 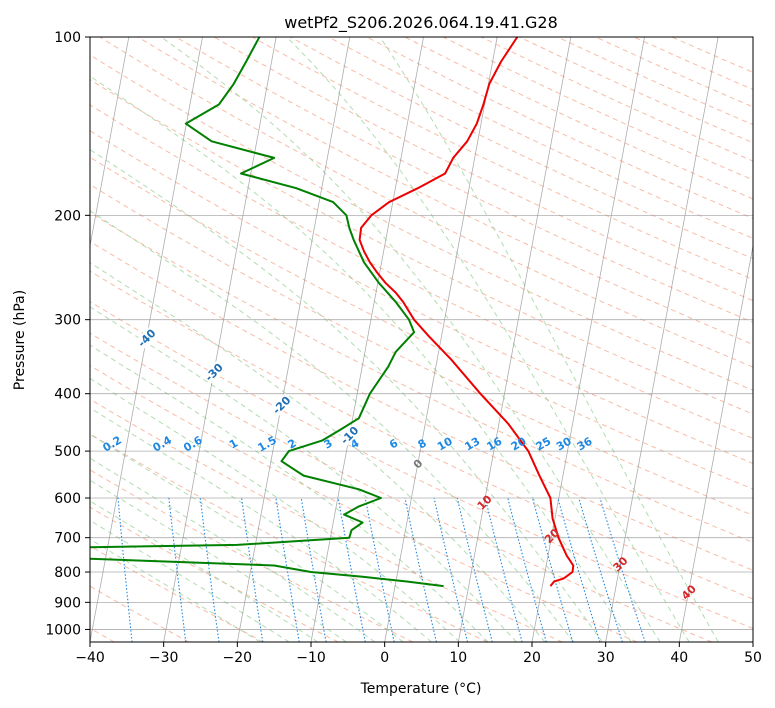 What do you see at coordinates (606, 658) in the screenshot?
I see `x-tick-label: 30` at bounding box center [606, 658].